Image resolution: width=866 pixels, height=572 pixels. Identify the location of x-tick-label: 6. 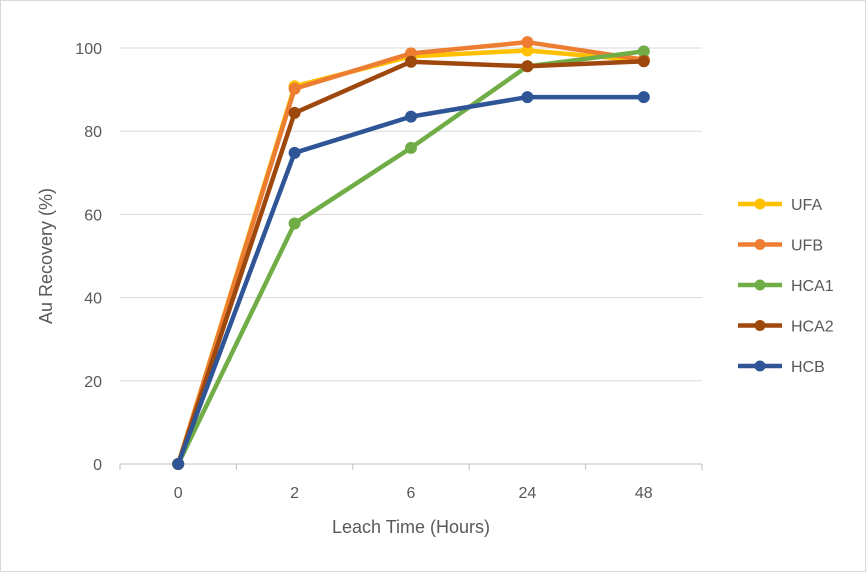
(411, 493).